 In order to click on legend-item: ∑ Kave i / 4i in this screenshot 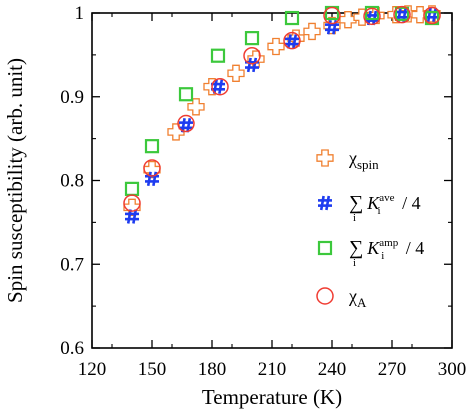, I will do `click(369, 208)`.